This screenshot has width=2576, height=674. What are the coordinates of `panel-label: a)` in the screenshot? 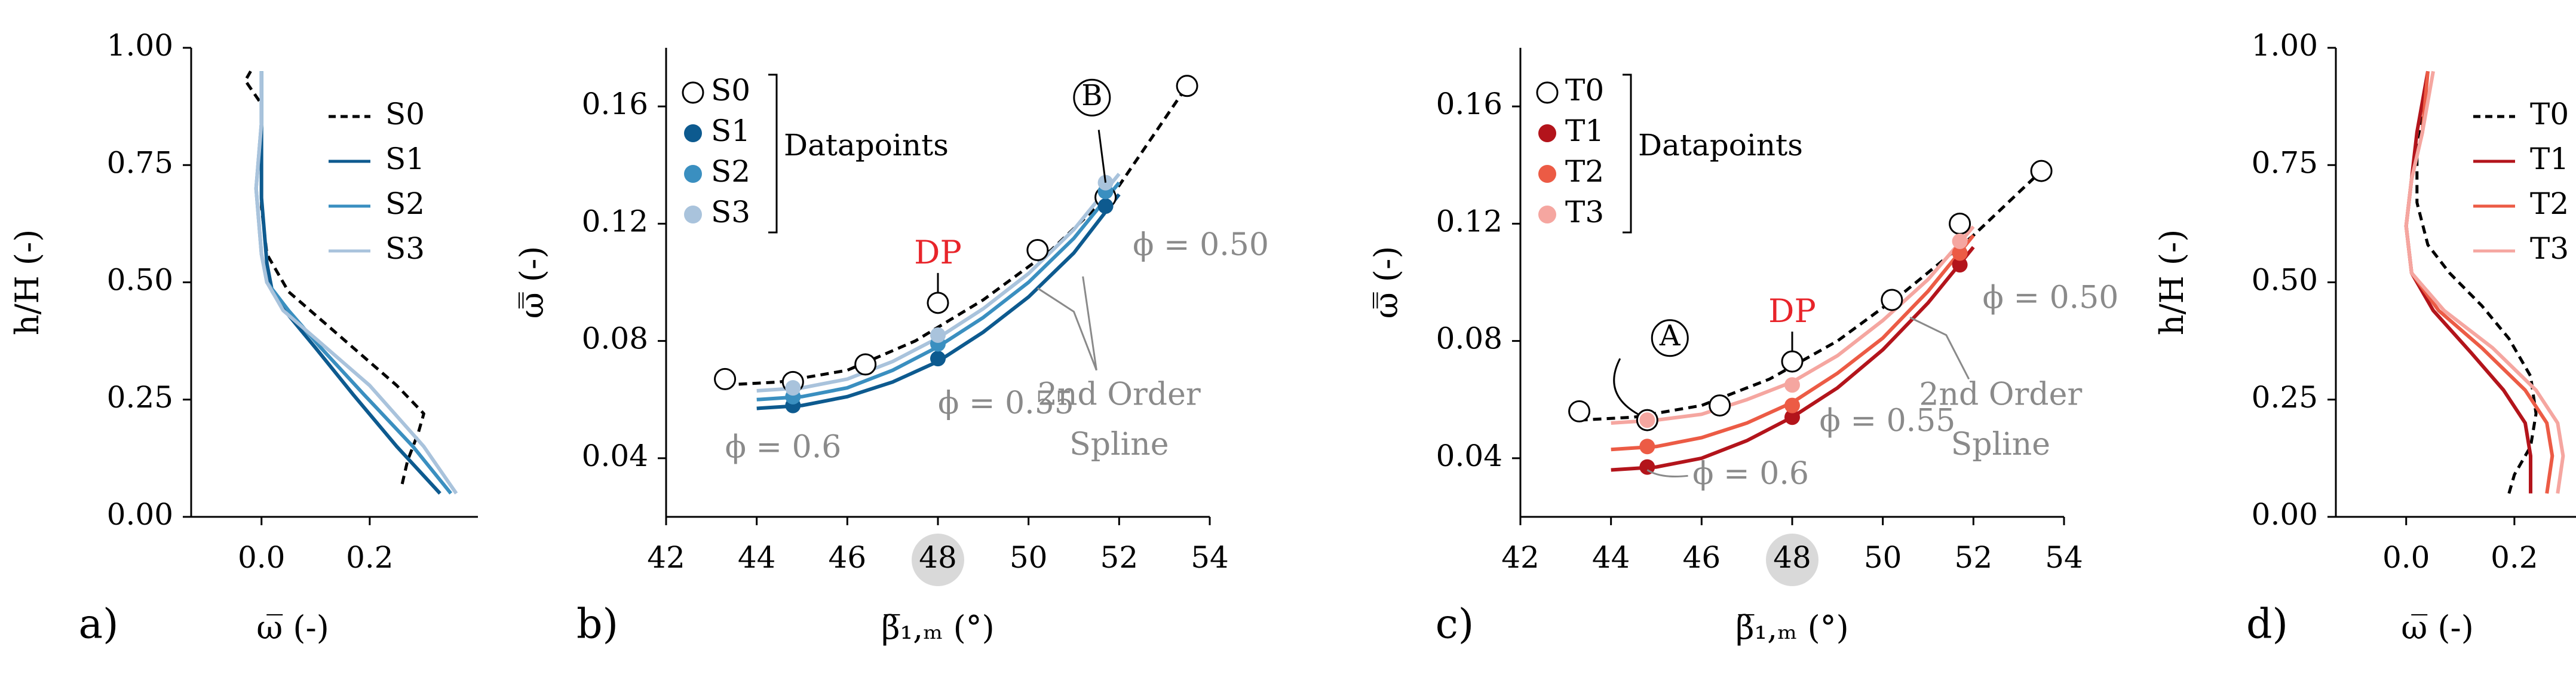 It's located at (98, 624).